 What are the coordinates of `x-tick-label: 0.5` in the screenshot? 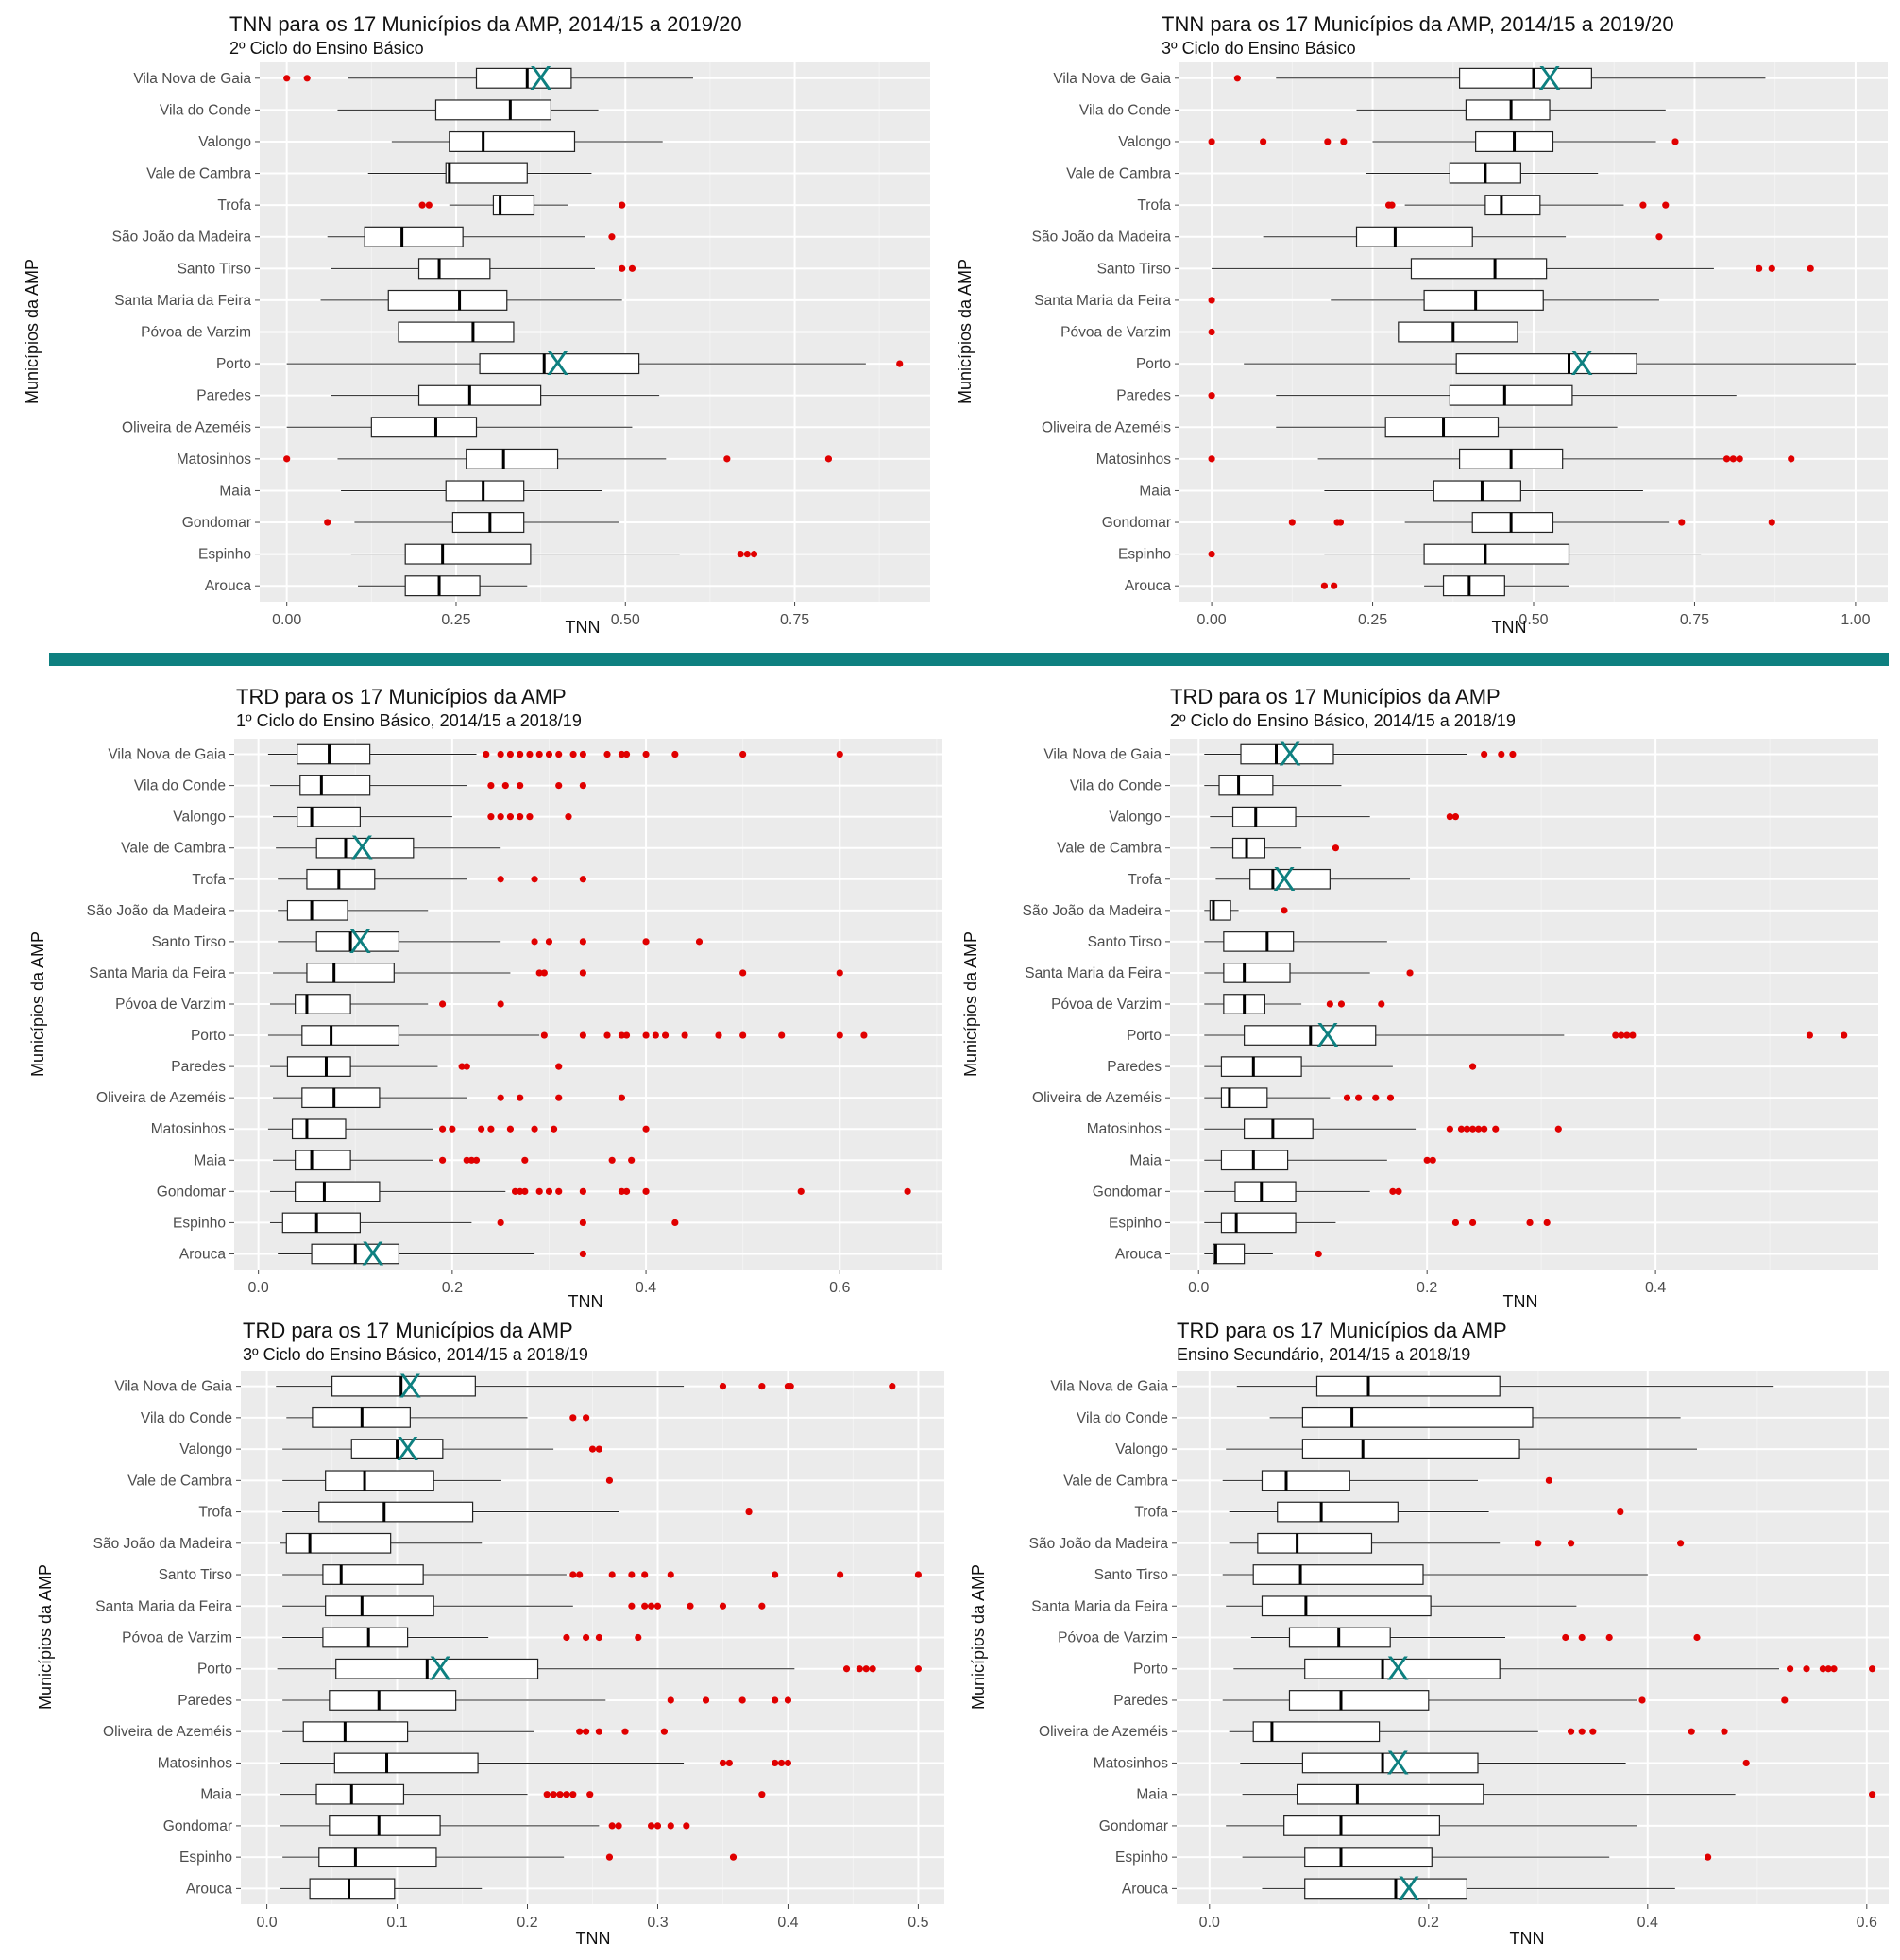 It's located at (918, 1923).